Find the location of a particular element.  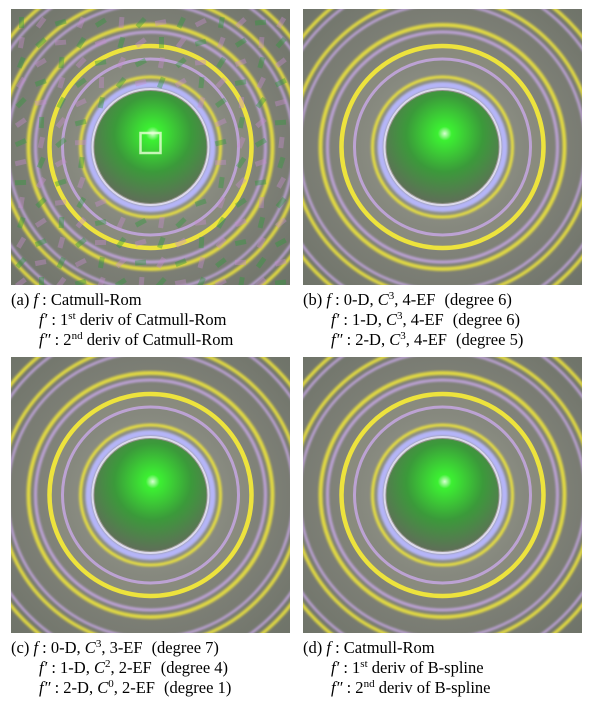

highlight-artifact is located at coordinates (150, 143).